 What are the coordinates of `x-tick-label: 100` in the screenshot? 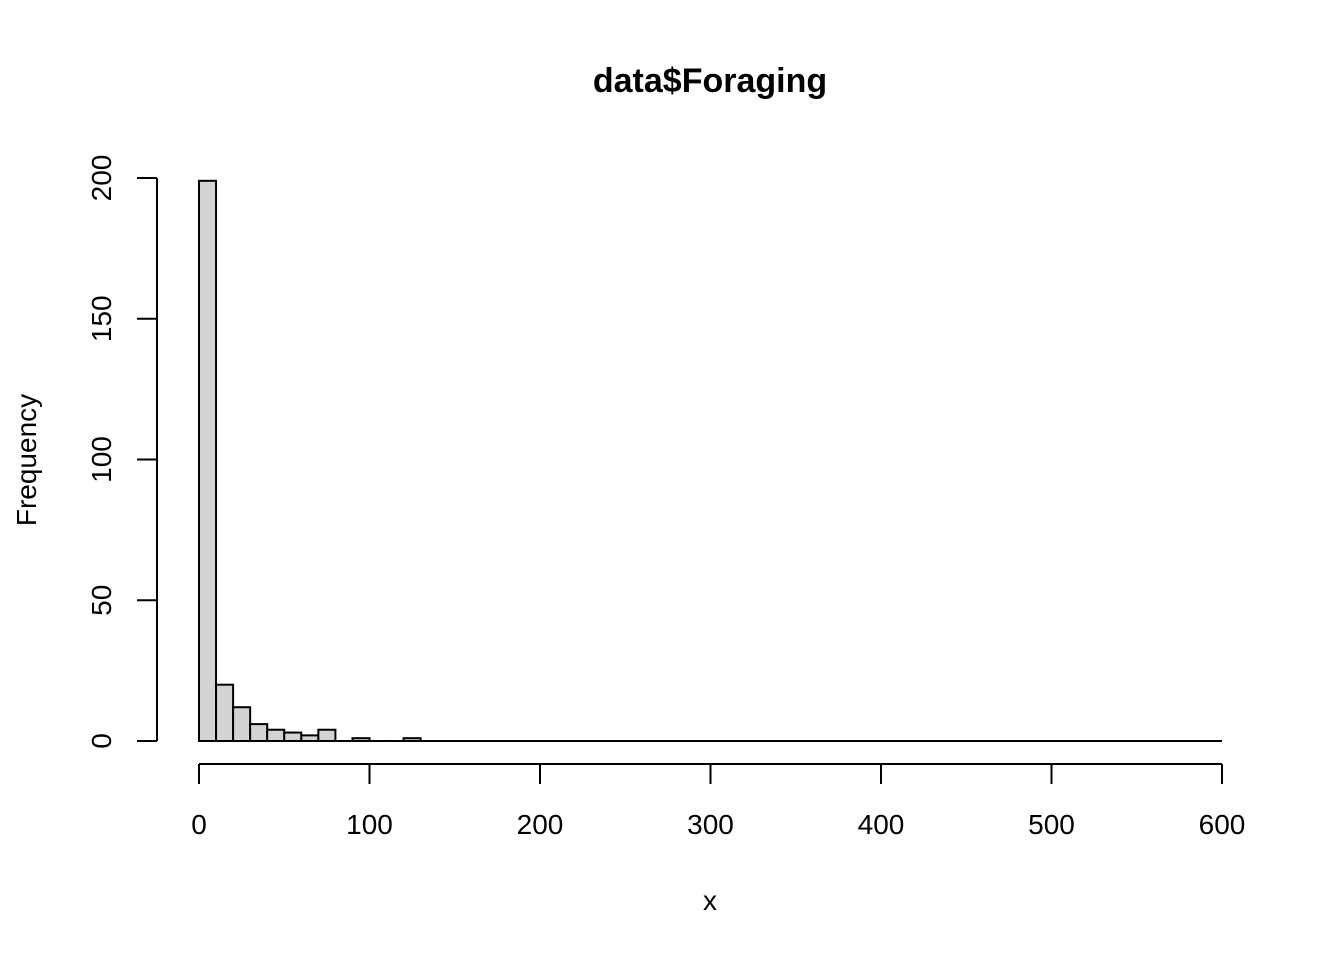 It's located at (369, 824).